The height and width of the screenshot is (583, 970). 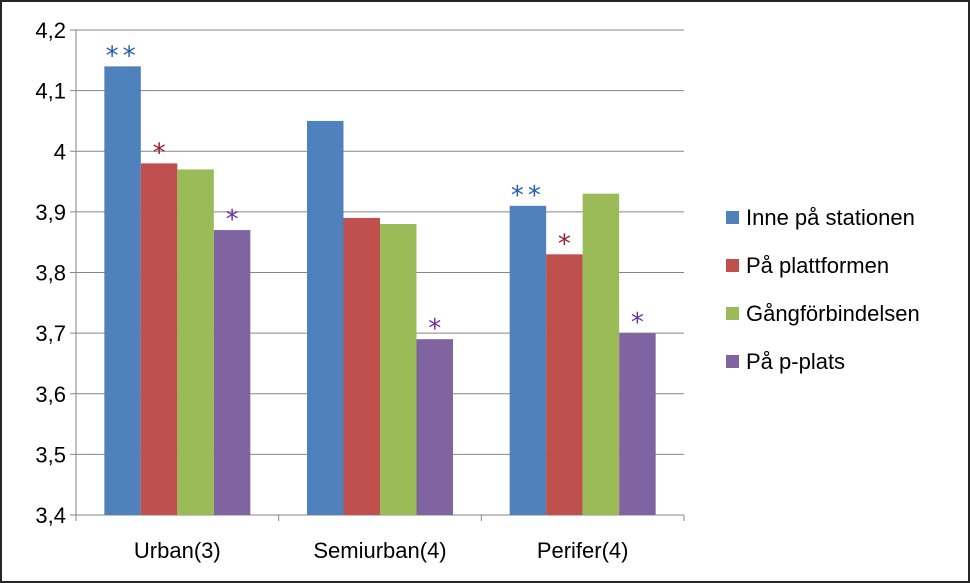 What do you see at coordinates (833, 313) in the screenshot?
I see `legend-label: Gångförbindelsen` at bounding box center [833, 313].